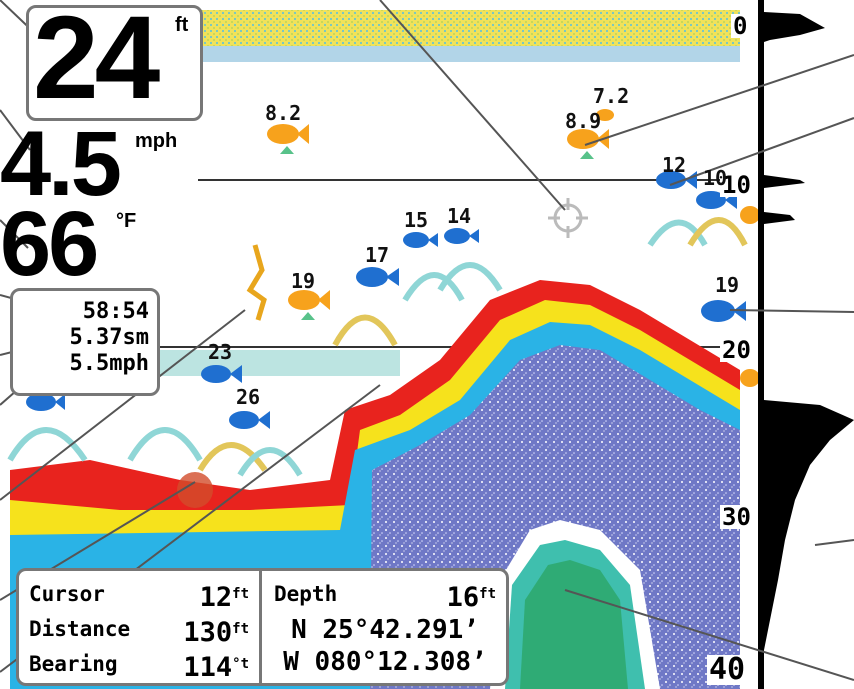 This screenshot has height=689, width=854. What do you see at coordinates (487, 594) in the screenshot?
I see `position-depth-unit: ft` at bounding box center [487, 594].